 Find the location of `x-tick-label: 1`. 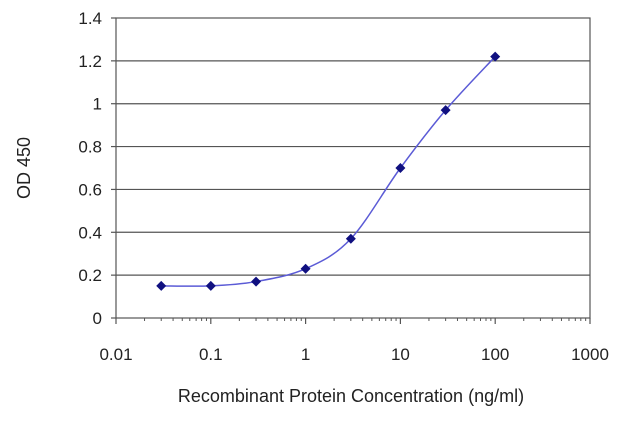

x-tick-label: 1 is located at coordinates (305, 354).